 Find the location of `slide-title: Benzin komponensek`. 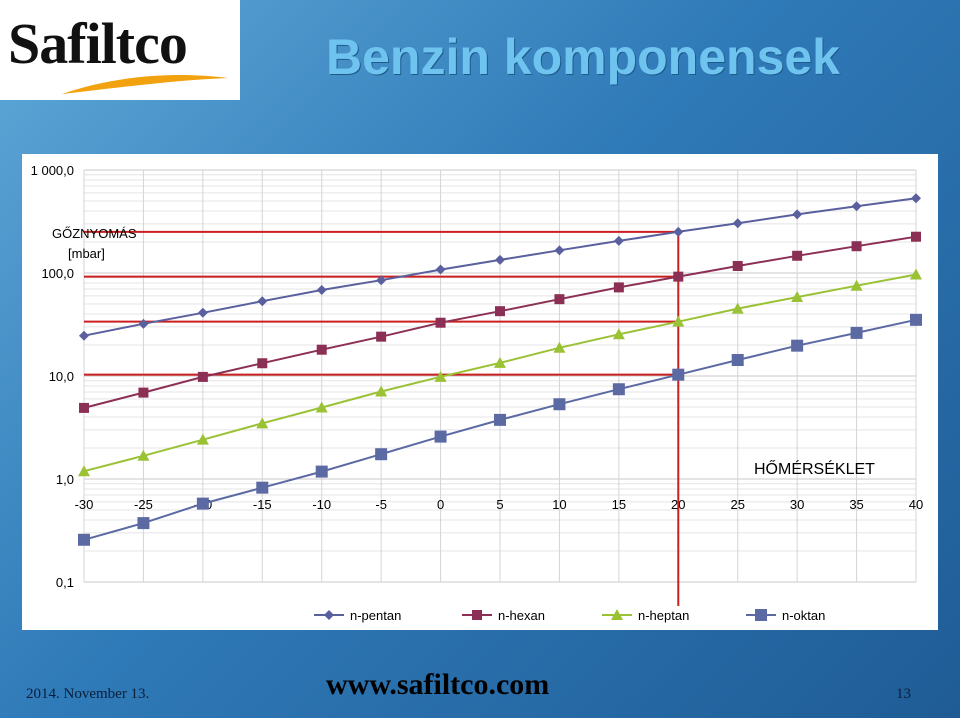

slide-title: Benzin komponensek is located at coordinates (583, 57).